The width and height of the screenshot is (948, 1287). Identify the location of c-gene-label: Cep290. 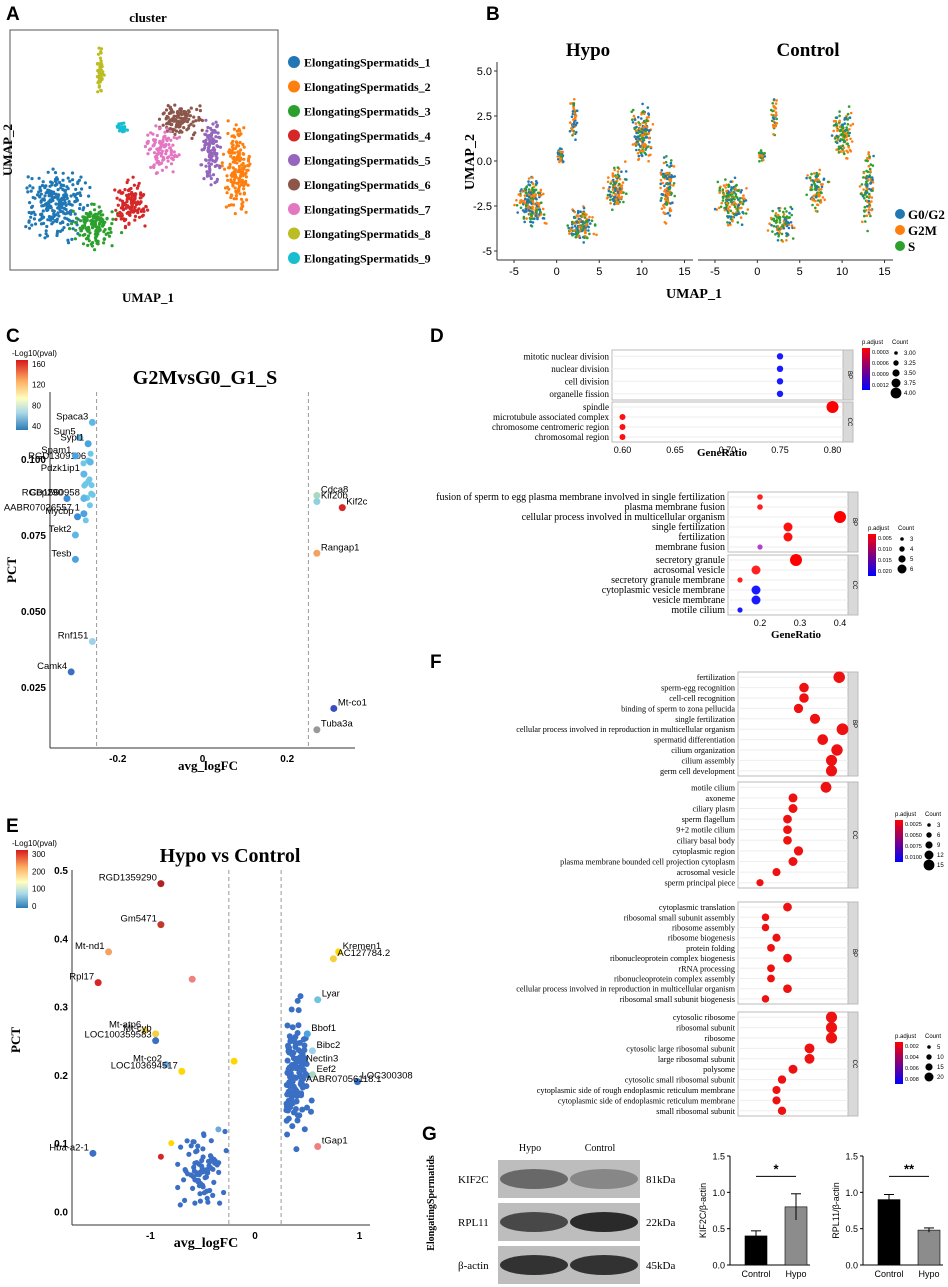
(46, 492).